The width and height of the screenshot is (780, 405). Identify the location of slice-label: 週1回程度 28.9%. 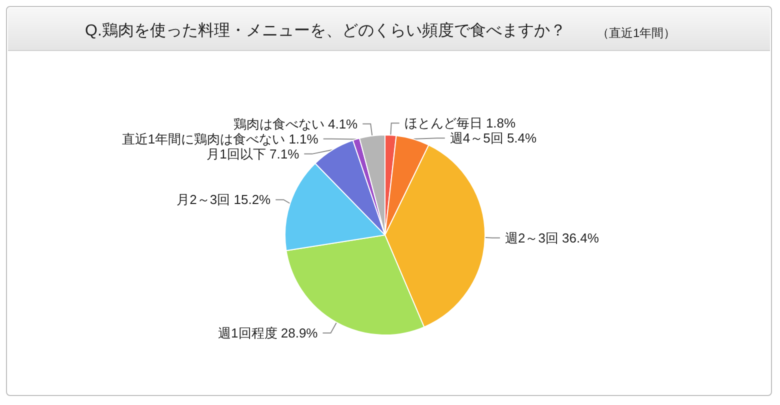
(268, 332).